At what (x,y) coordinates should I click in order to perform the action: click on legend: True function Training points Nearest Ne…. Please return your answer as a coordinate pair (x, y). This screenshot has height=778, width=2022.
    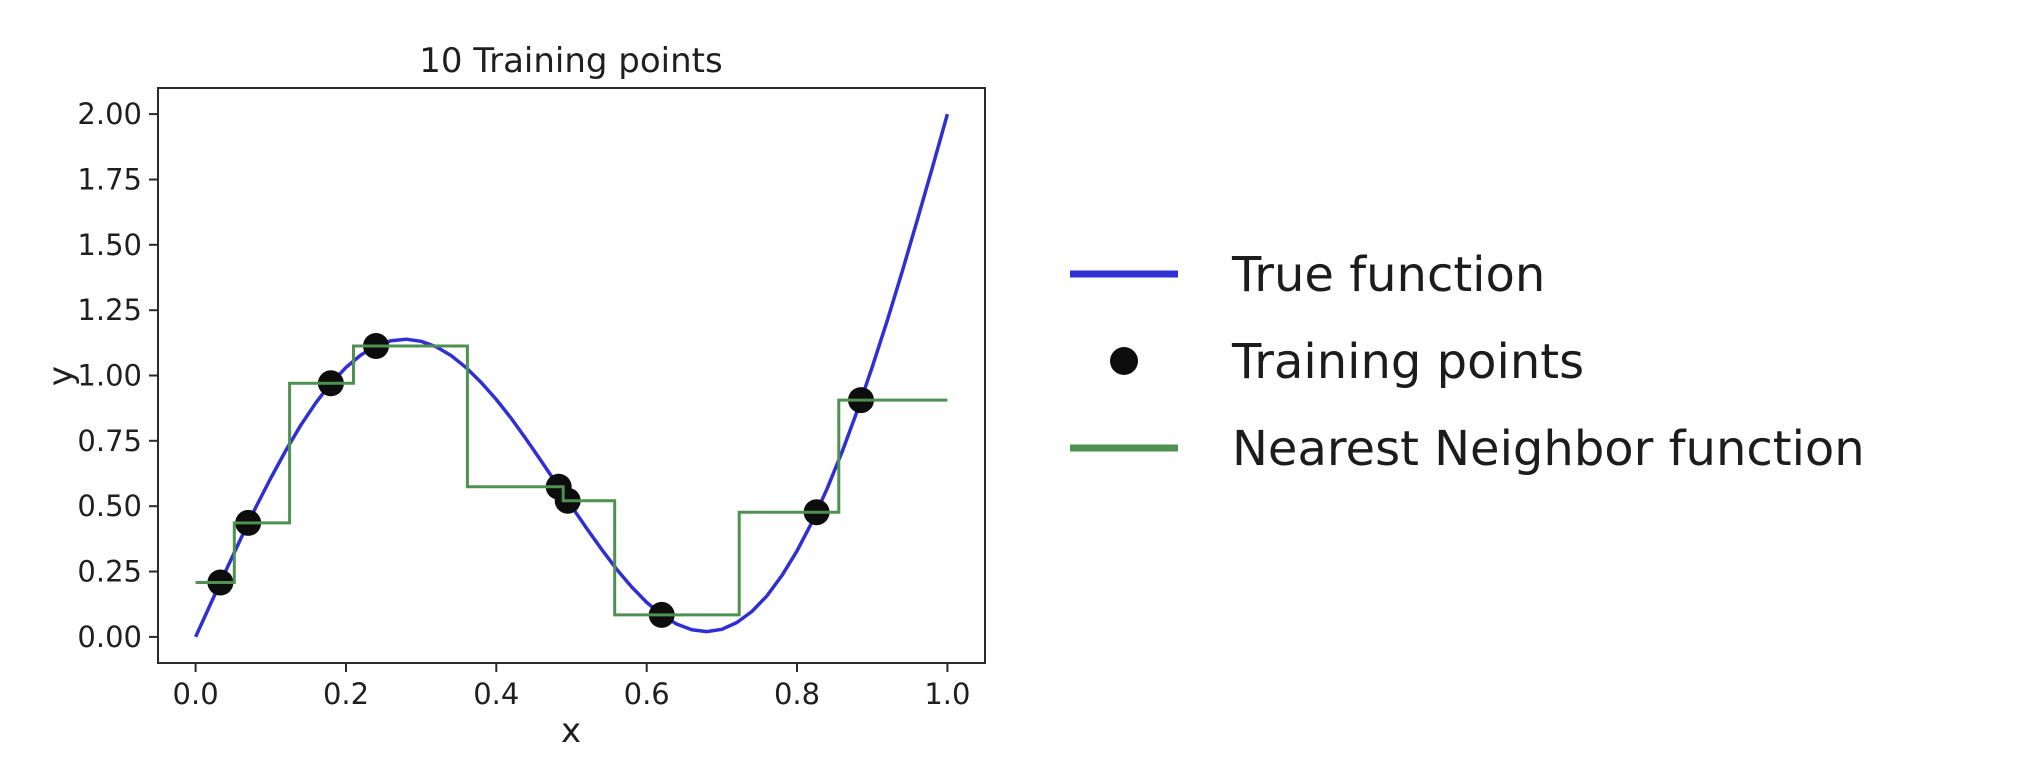
    Looking at the image, I should click on (1467, 362).